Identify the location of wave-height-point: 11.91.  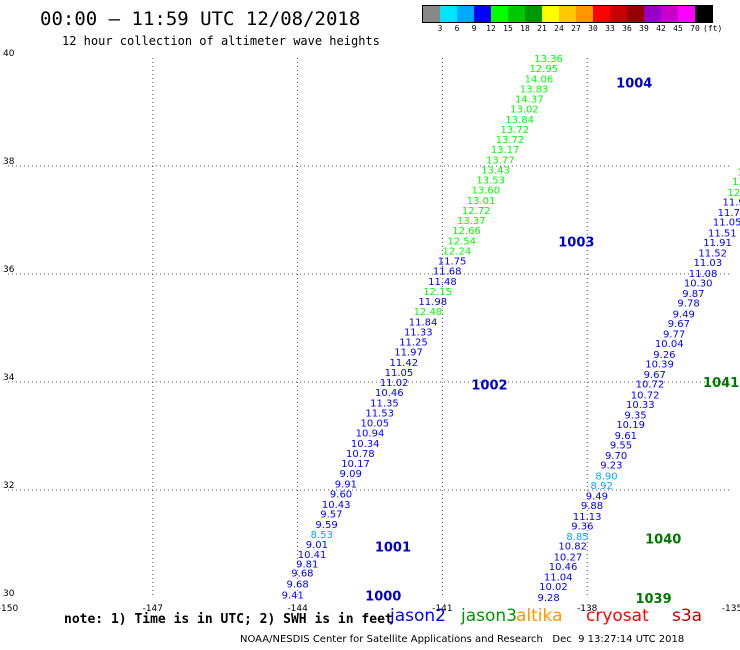
(717, 243).